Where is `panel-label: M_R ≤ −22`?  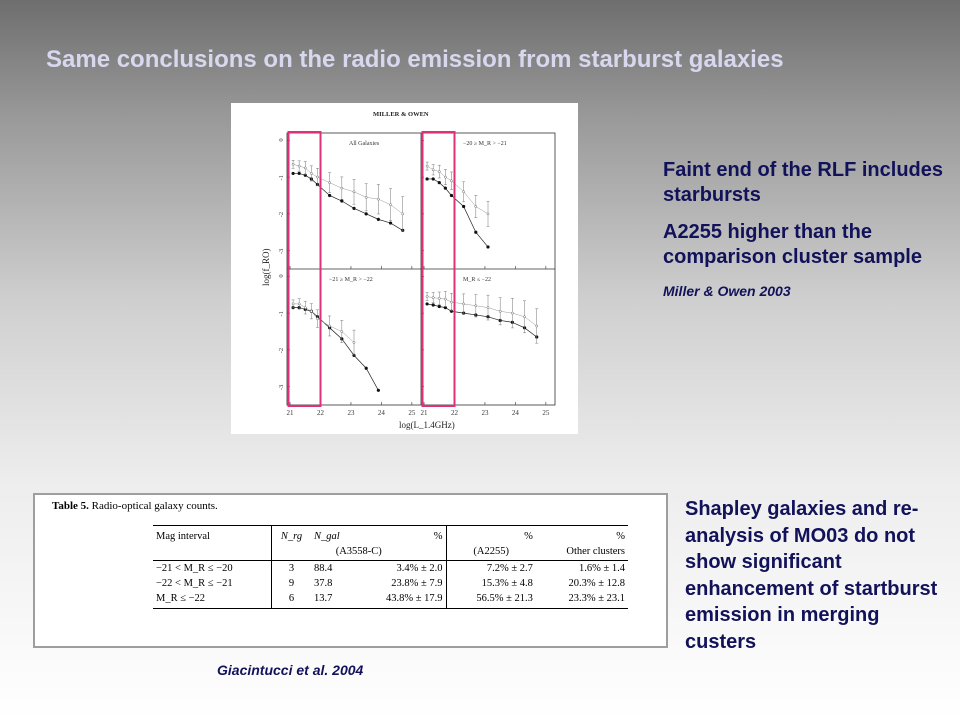
panel-label: M_R ≤ −22 is located at coordinates (477, 280).